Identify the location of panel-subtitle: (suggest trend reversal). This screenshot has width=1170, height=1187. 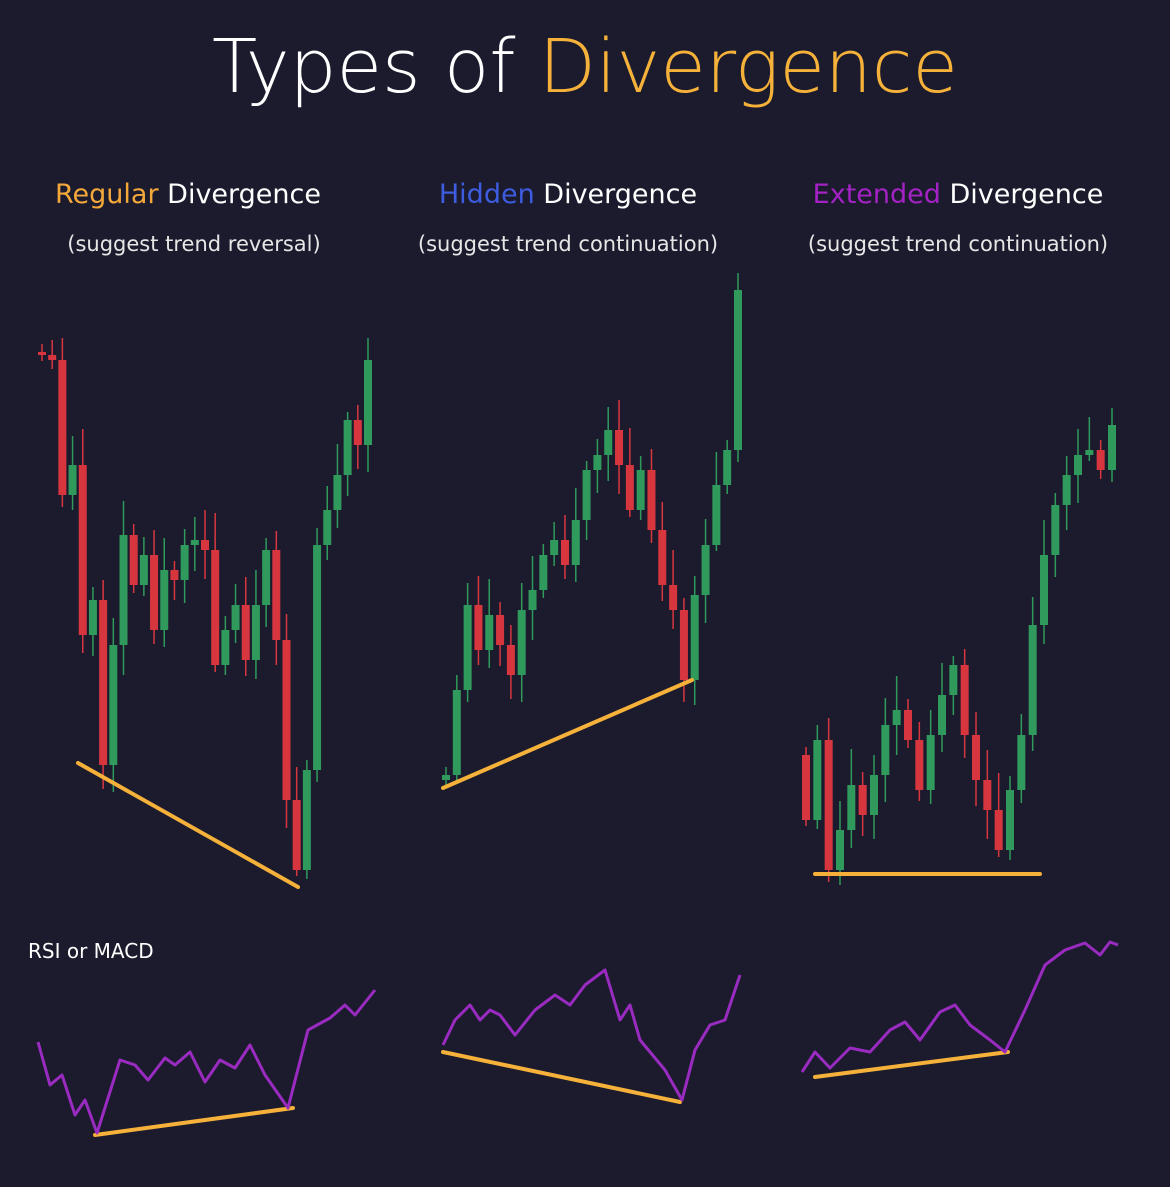
(193, 244).